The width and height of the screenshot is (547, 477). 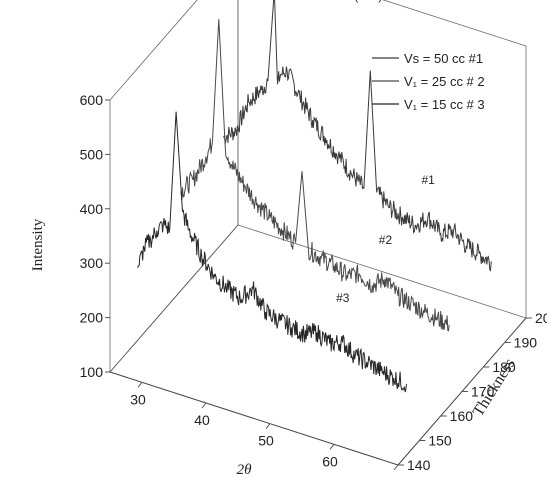 What do you see at coordinates (202, 420) in the screenshot?
I see `x-tick-label: 40` at bounding box center [202, 420].